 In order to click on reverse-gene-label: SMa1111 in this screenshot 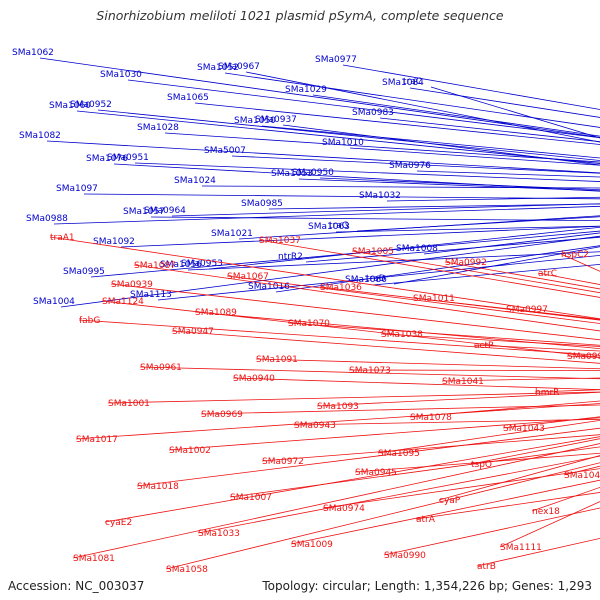, I will do `click(521, 548)`.